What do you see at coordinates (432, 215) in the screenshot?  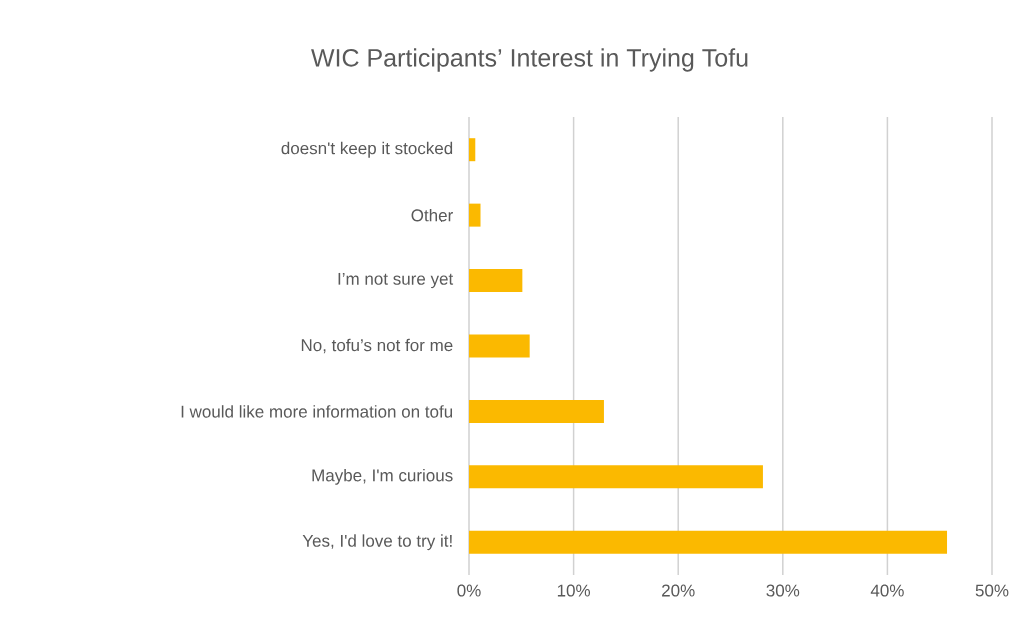 I see `y-tick-label: Other` at bounding box center [432, 215].